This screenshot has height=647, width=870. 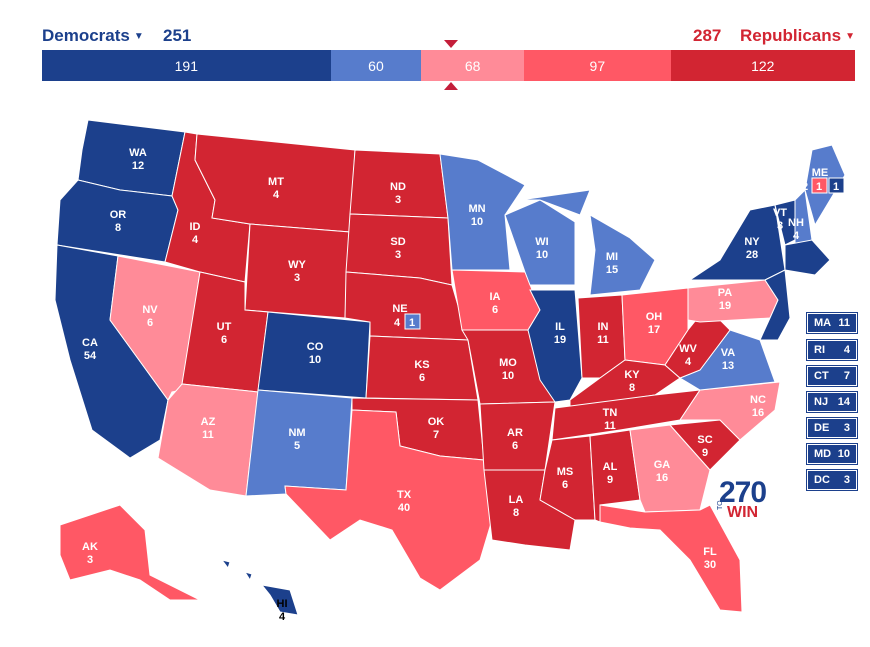 I want to click on state-mt: MT 4, so click(x=275, y=183).